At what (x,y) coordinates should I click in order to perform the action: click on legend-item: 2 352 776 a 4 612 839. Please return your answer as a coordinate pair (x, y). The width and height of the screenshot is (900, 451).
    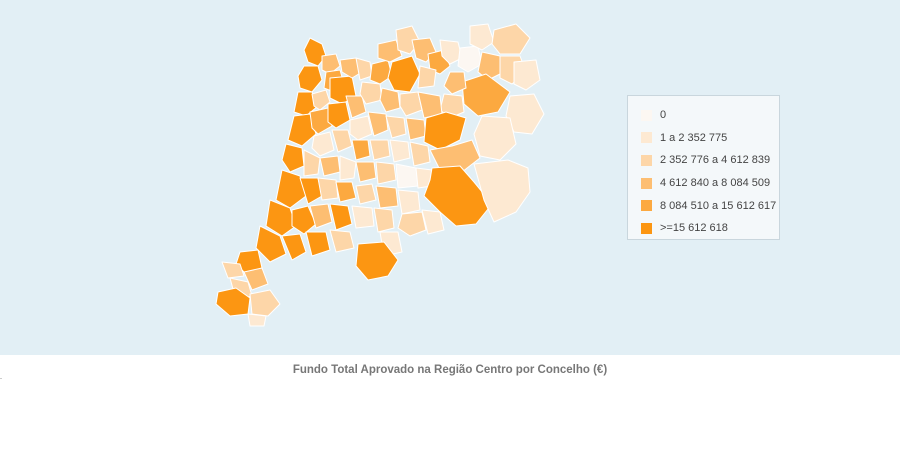
    Looking at the image, I should click on (710, 160).